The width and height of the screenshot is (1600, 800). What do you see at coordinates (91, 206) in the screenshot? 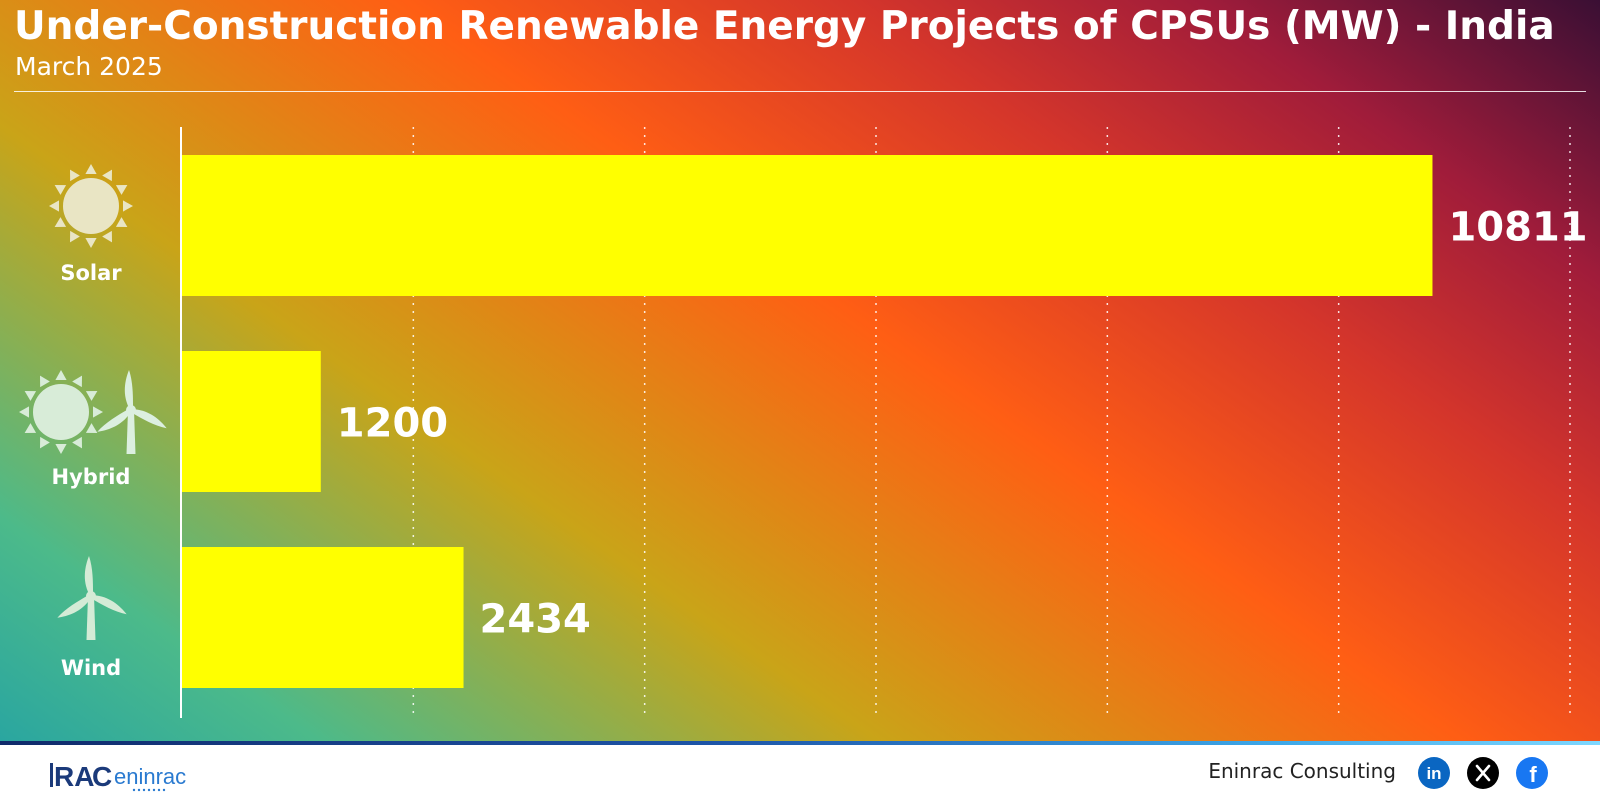
I see `sun-icon` at bounding box center [91, 206].